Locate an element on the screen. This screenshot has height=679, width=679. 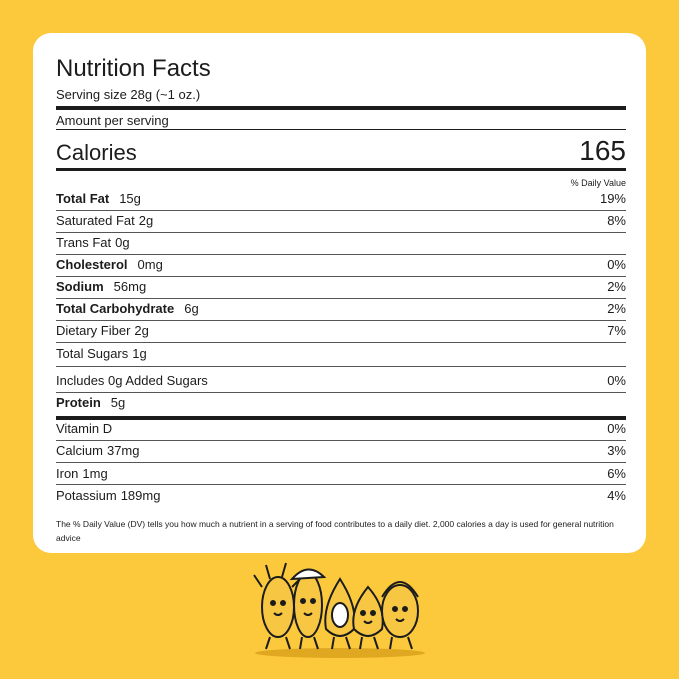
nutrient-row: Iron 1mg 6% is located at coordinates (341, 474).